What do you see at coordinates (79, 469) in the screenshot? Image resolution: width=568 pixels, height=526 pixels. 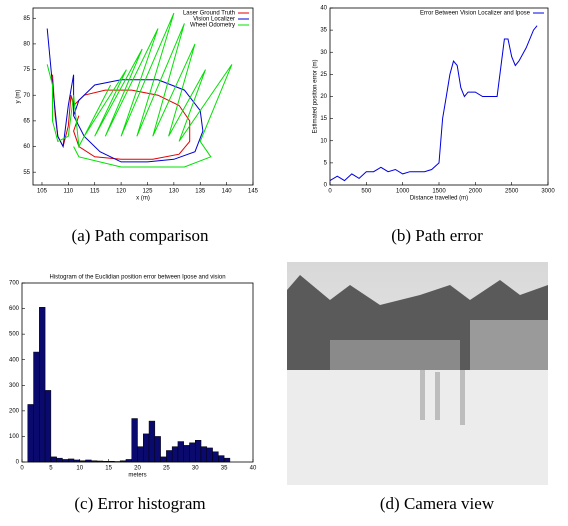 I see `x-tick-label: 10` at bounding box center [79, 469].